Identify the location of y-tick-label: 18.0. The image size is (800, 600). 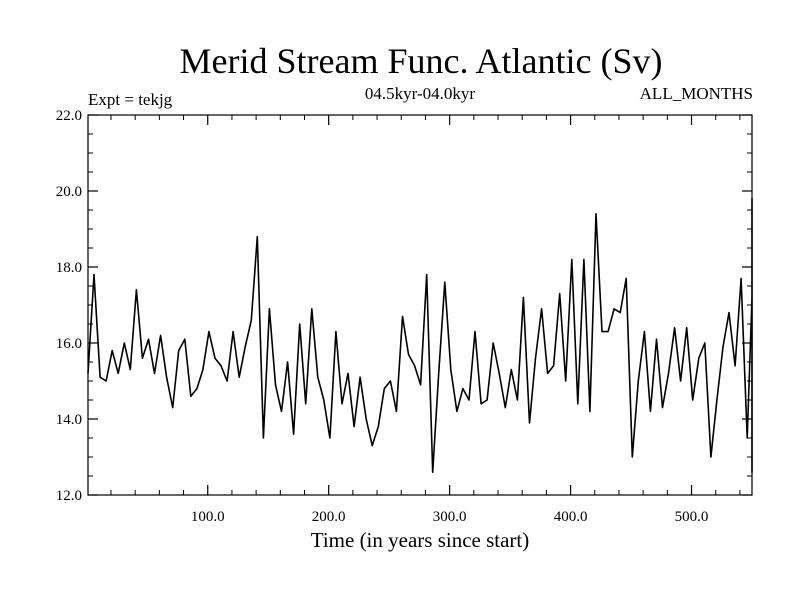
(69, 268).